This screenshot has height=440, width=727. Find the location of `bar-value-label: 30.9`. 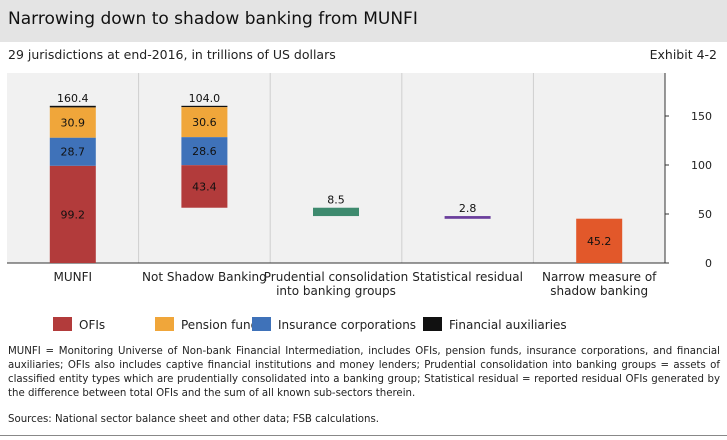

bar-value-label: 30.9 is located at coordinates (73, 123).